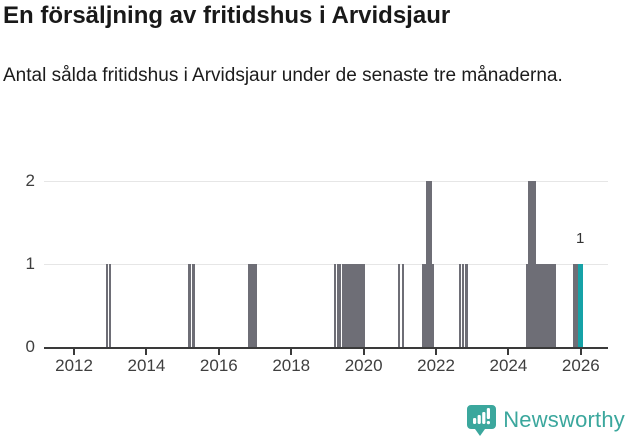 The height and width of the screenshot is (439, 631). I want to click on x-axis-label: 2018, so click(291, 365).